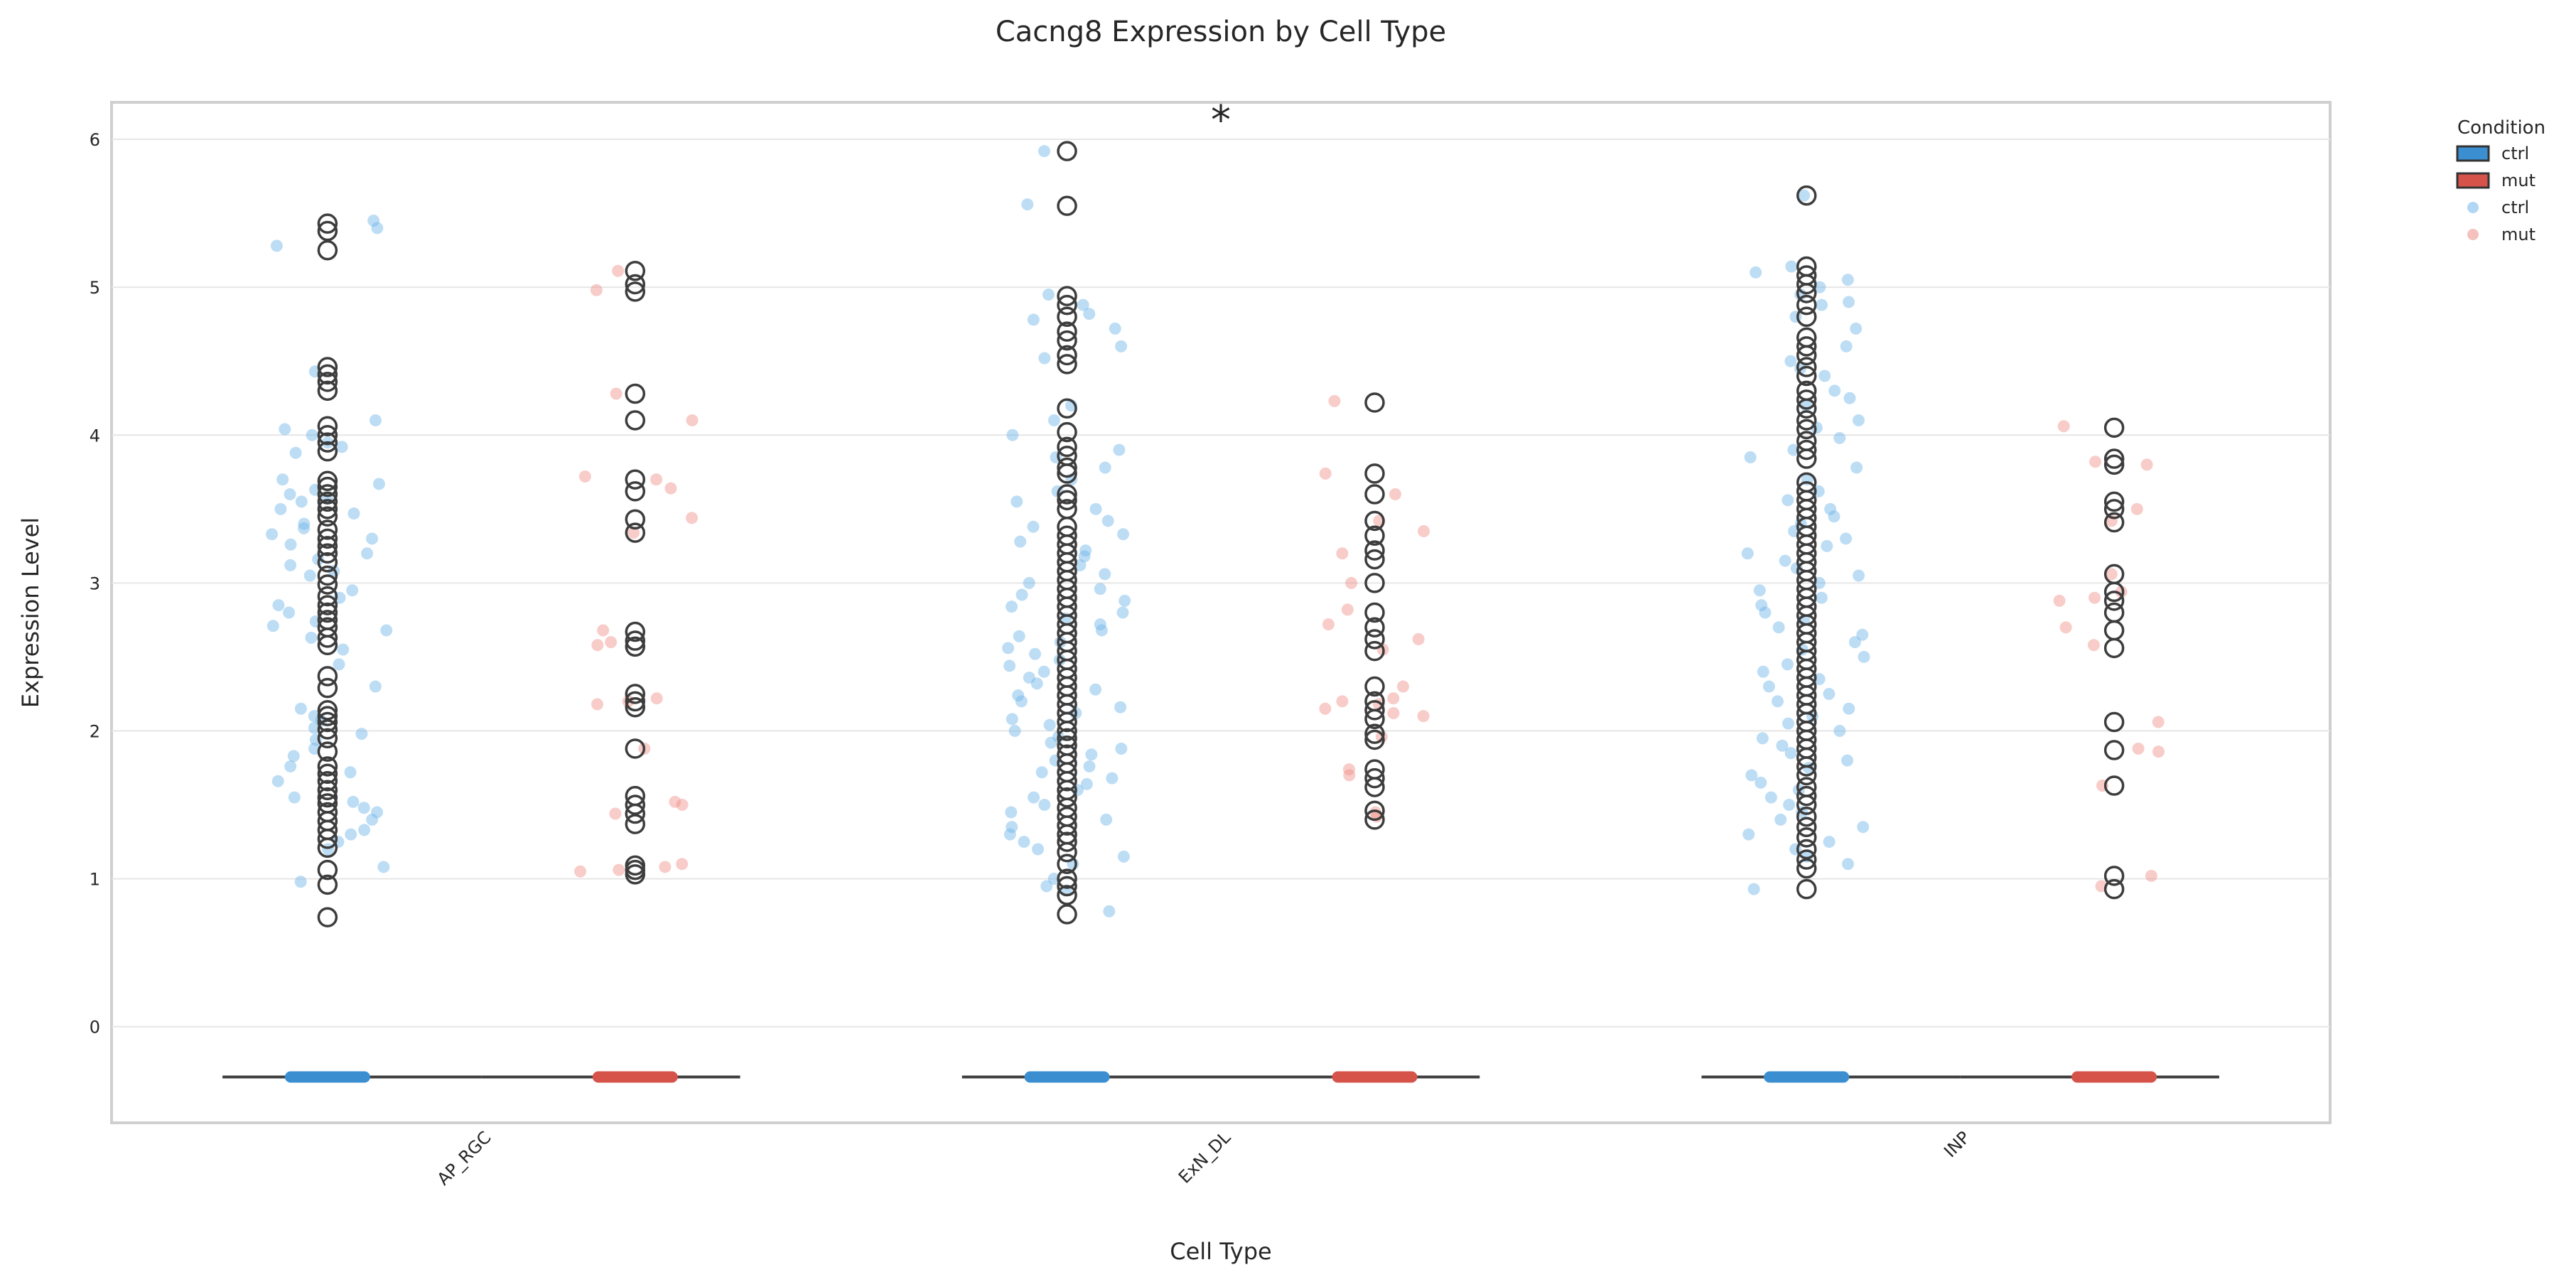 The image size is (2576, 1282). What do you see at coordinates (2473, 154) in the screenshot?
I see `legend-swatch-box` at bounding box center [2473, 154].